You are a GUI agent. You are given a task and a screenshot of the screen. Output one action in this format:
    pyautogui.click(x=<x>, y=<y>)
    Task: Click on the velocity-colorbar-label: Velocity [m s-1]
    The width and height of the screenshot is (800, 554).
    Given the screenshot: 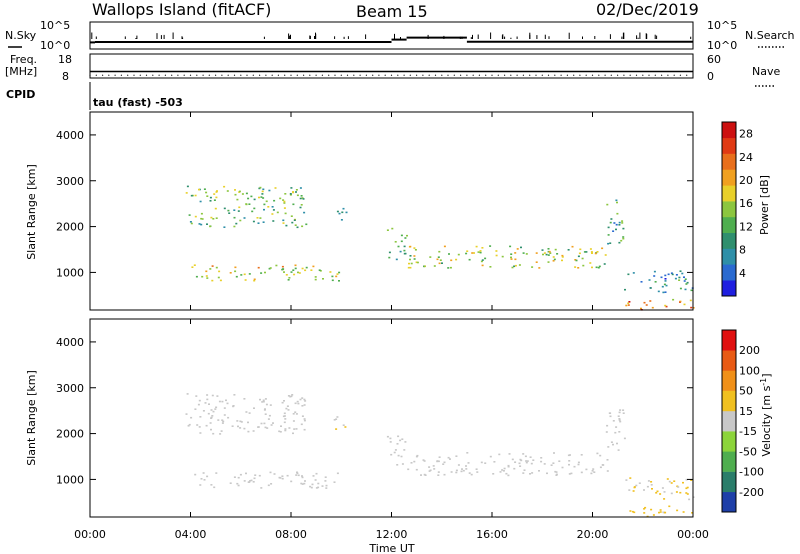 What is the action you would take?
    pyautogui.click(x=766, y=414)
    